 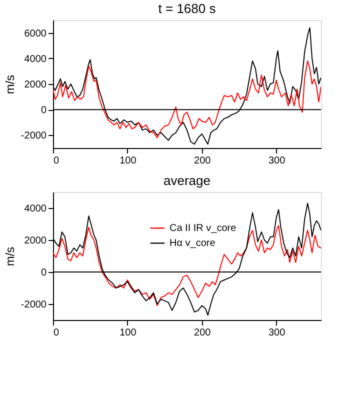 What do you see at coordinates (203, 228) in the screenshot?
I see `legend-label: Ca II IR v_core` at bounding box center [203, 228].